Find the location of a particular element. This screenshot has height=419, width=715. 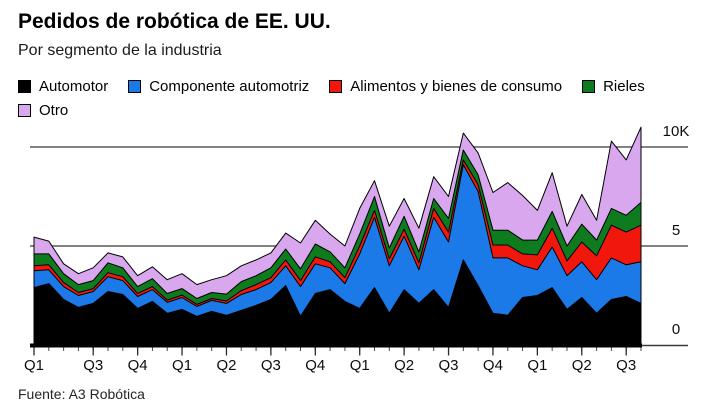

y-tick-label: 0 is located at coordinates (676, 329).